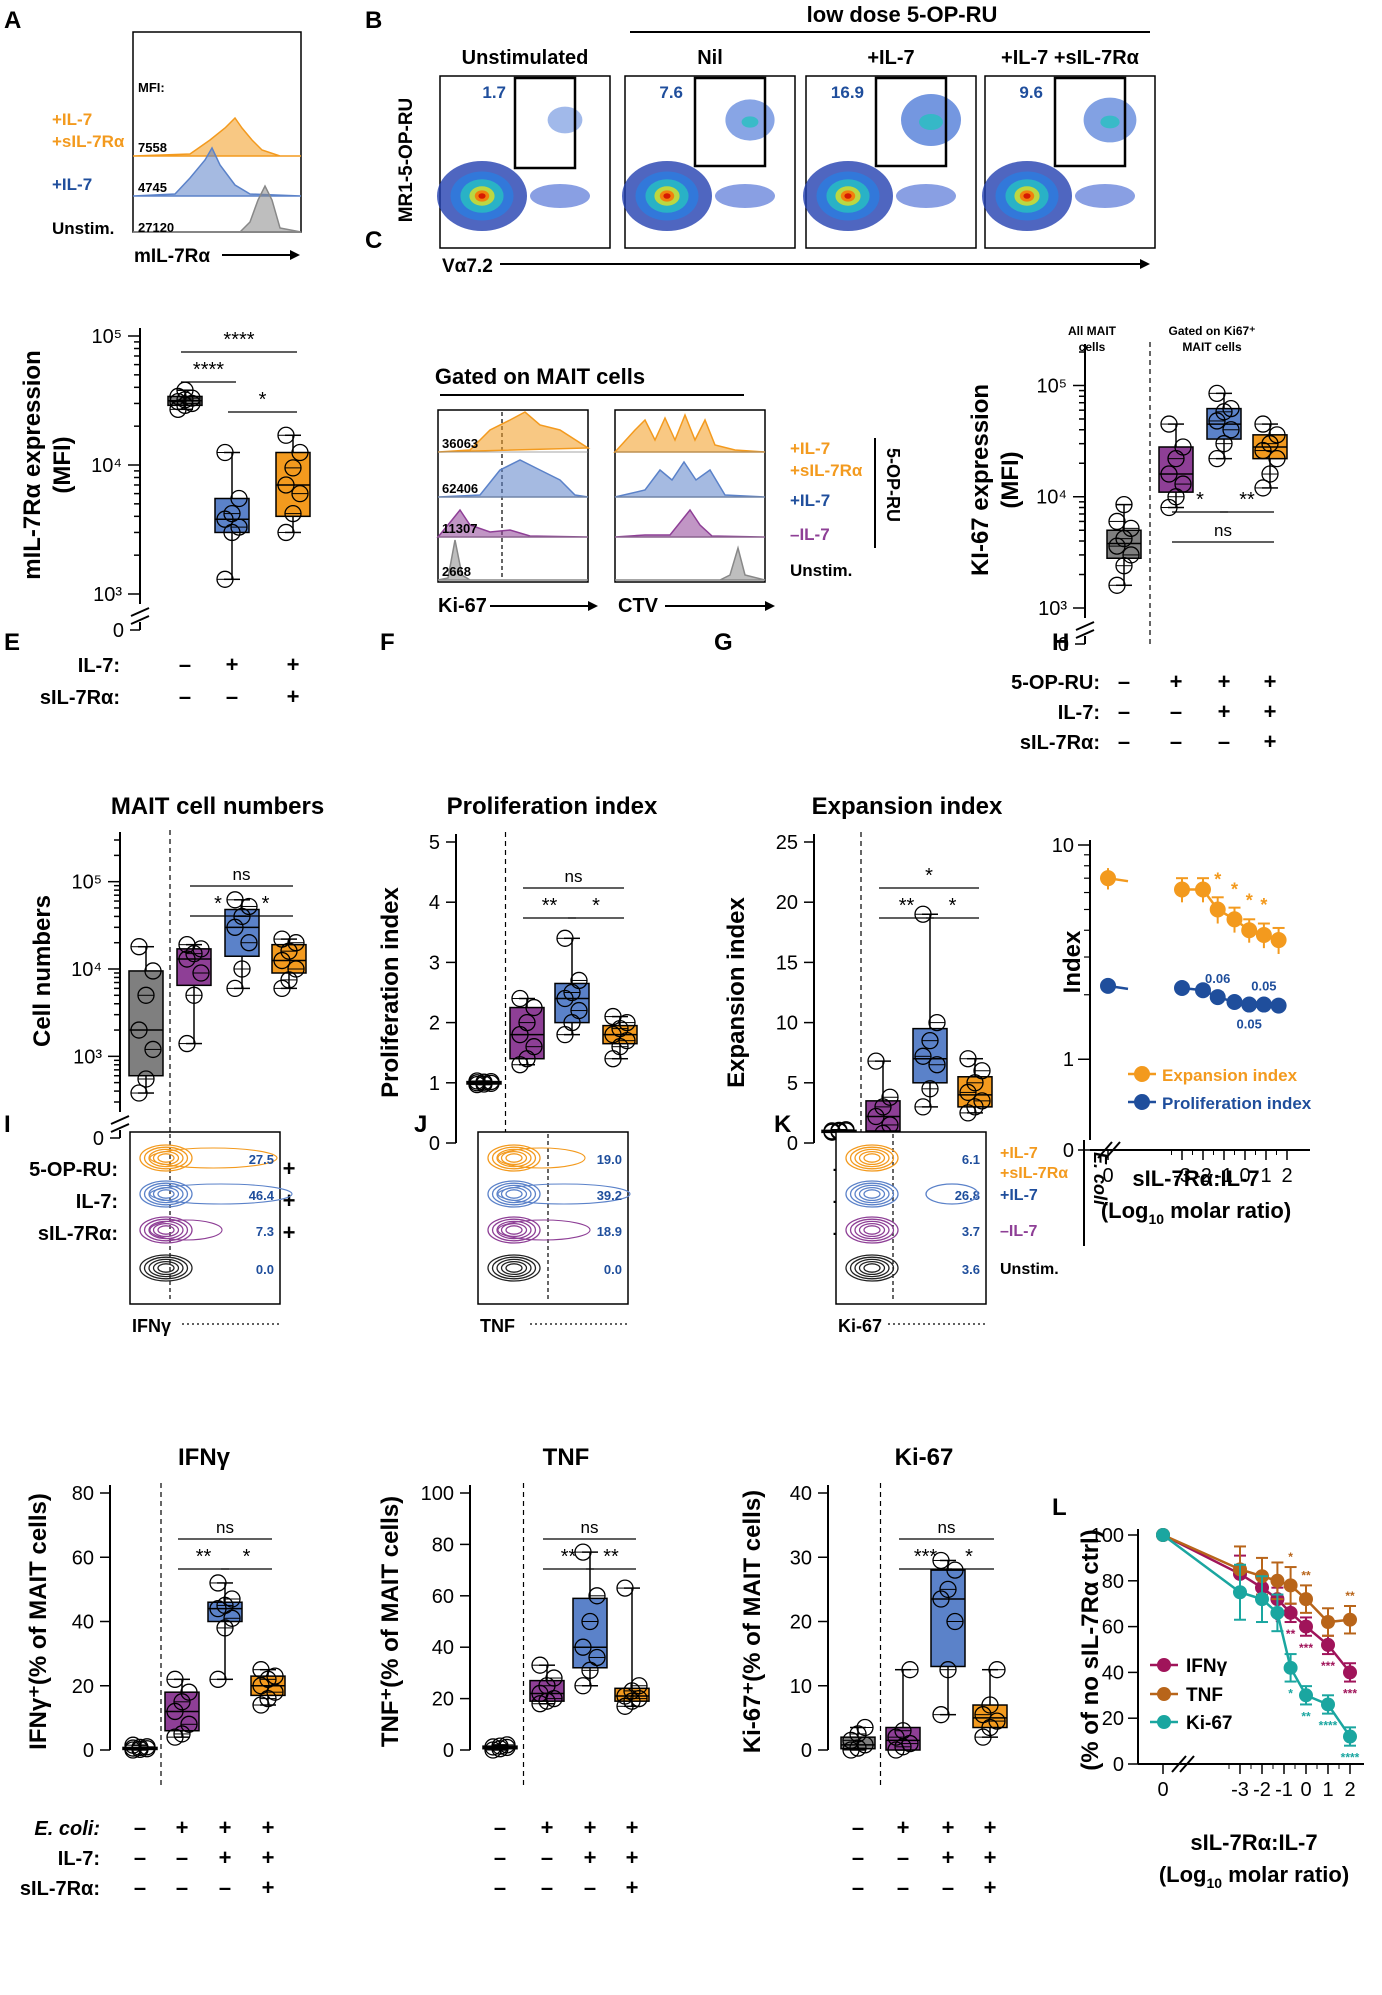  I want to click on plot-title: +IL-7, so click(890, 58).